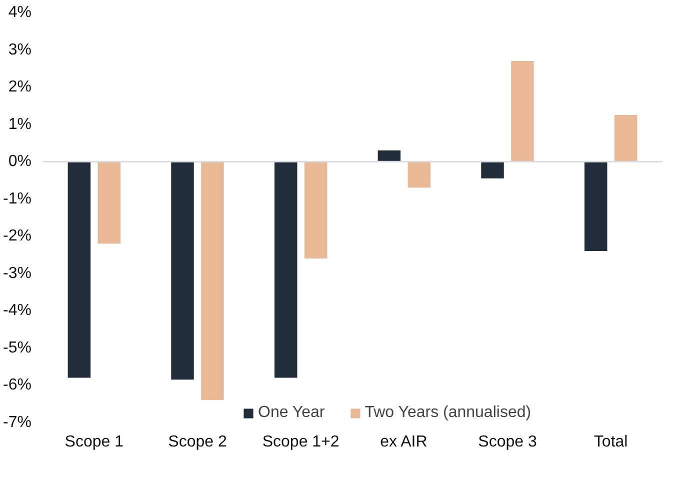 The width and height of the screenshot is (679, 484). Describe the element at coordinates (197, 442) in the screenshot. I see `x-tick-label: Scope 2` at that location.